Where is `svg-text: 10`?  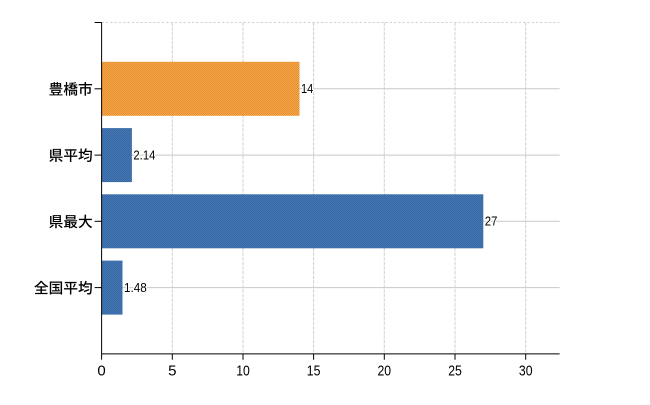
svg-text: 10 is located at coordinates (243, 371).